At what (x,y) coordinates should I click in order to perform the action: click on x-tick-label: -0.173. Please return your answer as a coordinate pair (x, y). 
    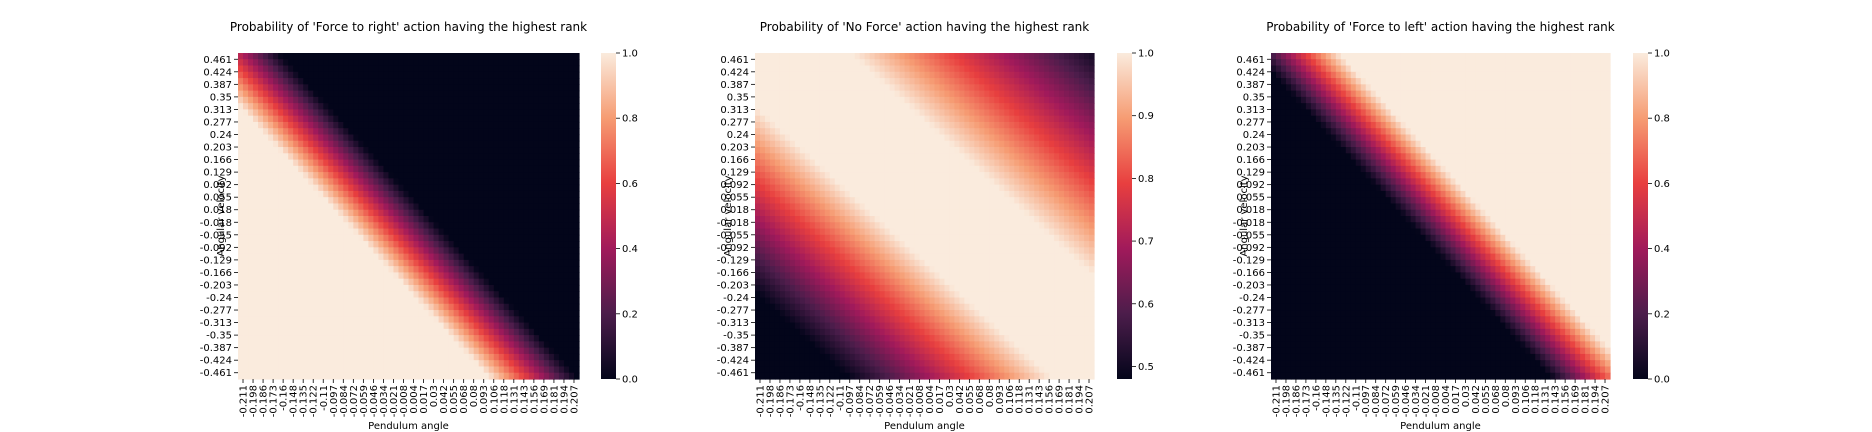
    Looking at the image, I should click on (274, 401).